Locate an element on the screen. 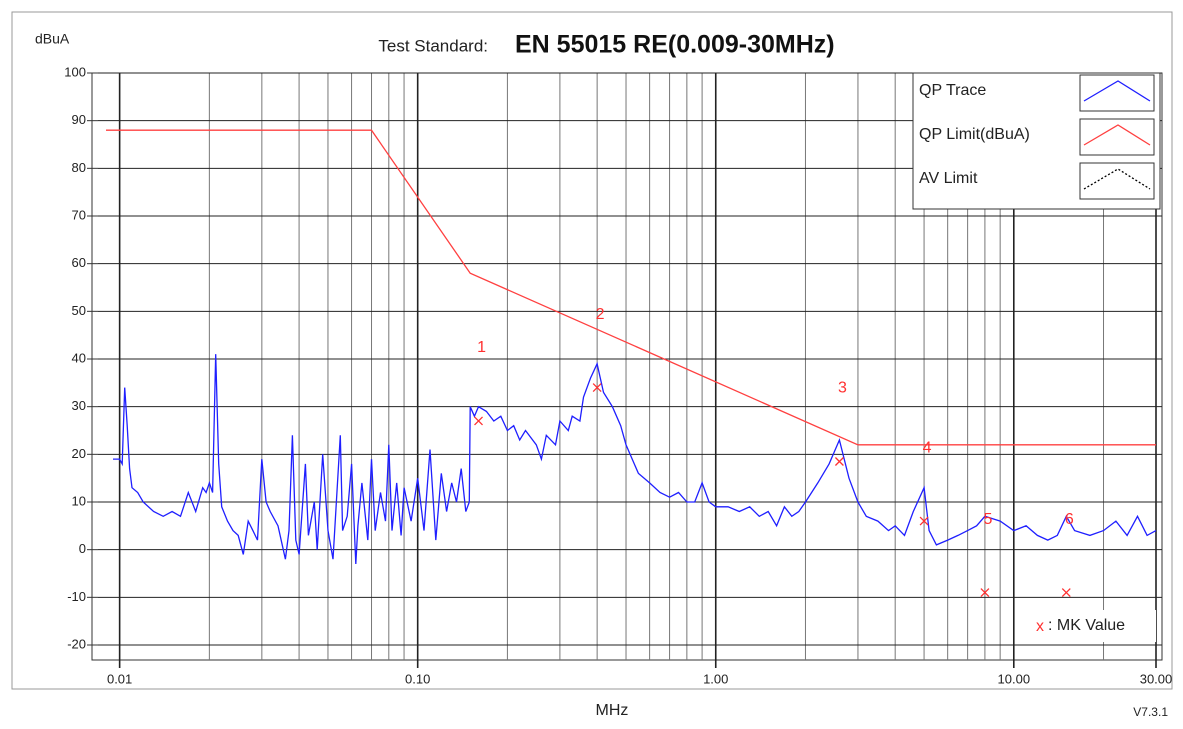 This screenshot has height=729, width=1183. marker-label: 2 is located at coordinates (600, 314).